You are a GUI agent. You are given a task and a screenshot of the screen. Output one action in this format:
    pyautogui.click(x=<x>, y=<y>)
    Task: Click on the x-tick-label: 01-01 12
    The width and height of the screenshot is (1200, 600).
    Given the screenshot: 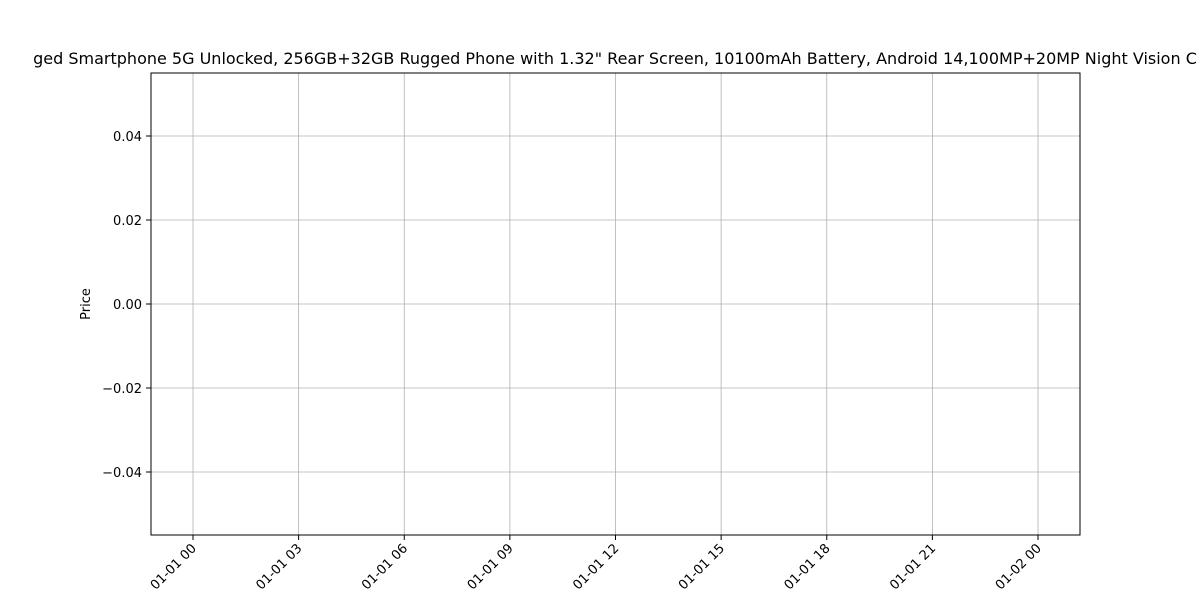 What is the action you would take?
    pyautogui.click(x=596, y=567)
    